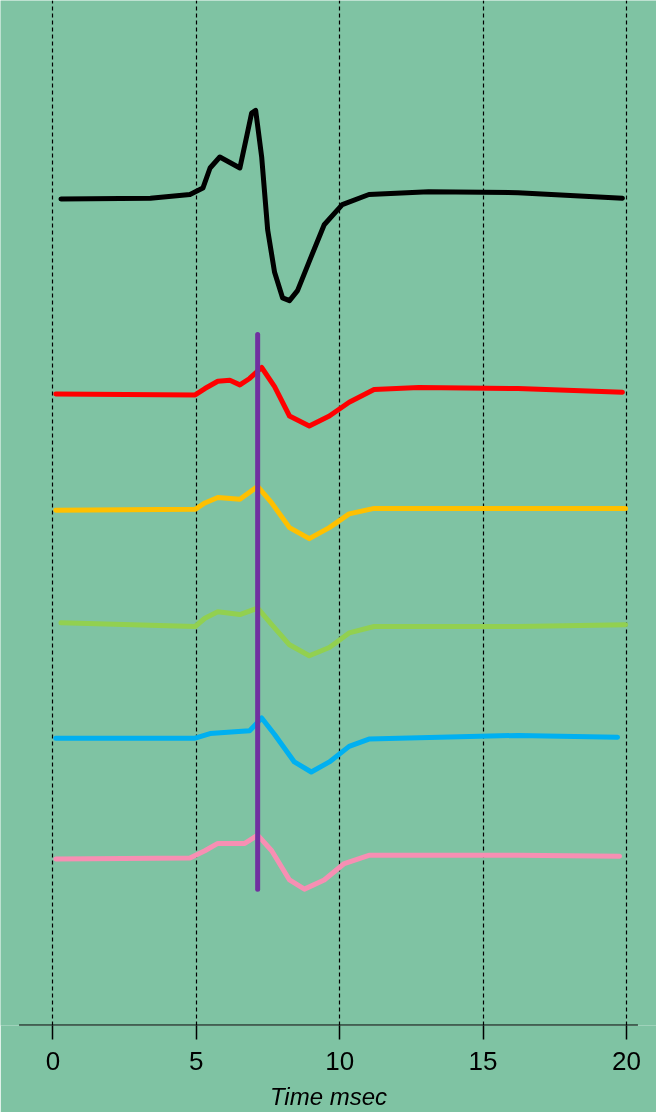 This screenshot has width=656, height=1112. Describe the element at coordinates (328, 1096) in the screenshot. I see `x-axis-title: Time msec` at that location.